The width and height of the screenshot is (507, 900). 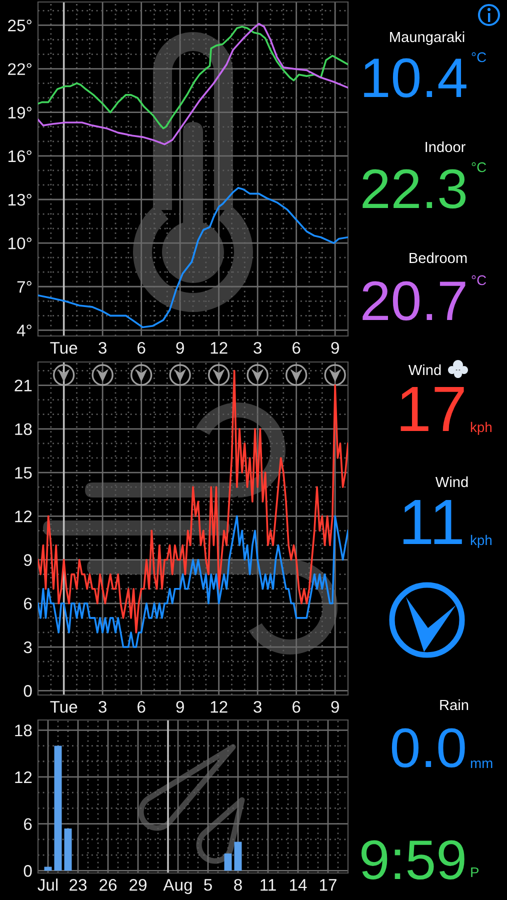 I want to click on y-tick-label: 10°, so click(x=20, y=243).